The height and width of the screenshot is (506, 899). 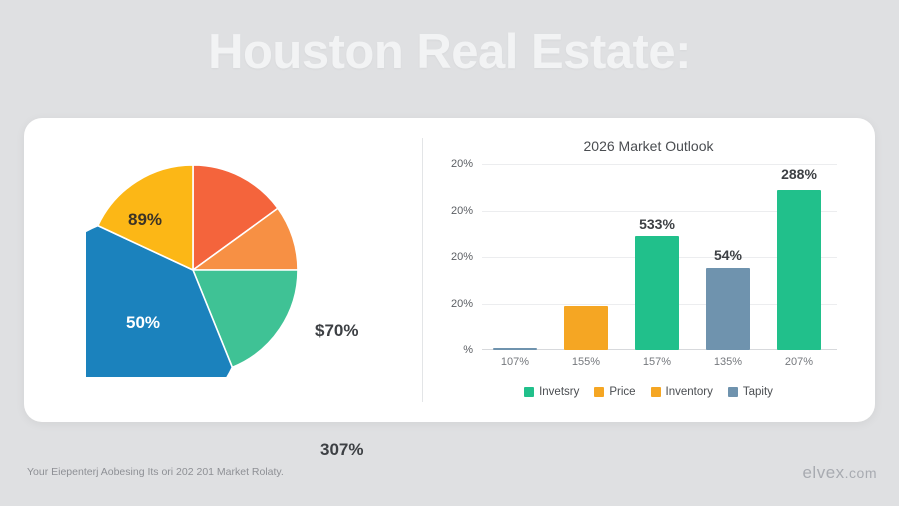 I want to click on legend-label-2: Inventory, so click(x=689, y=392).